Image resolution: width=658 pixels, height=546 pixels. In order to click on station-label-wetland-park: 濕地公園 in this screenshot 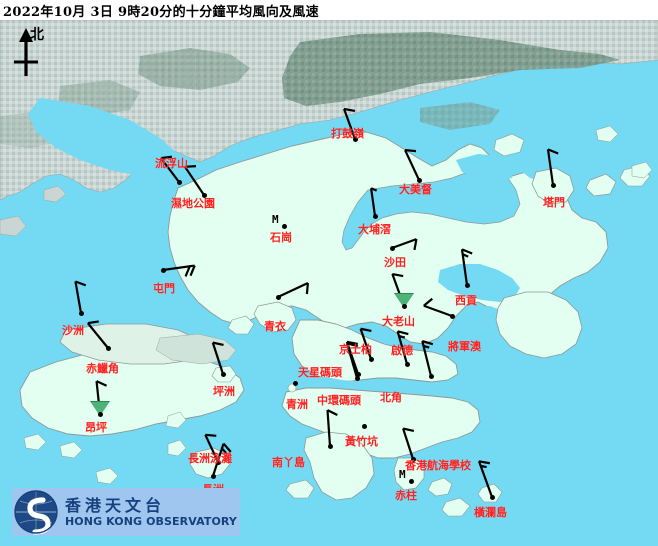, I will do `click(193, 203)`.